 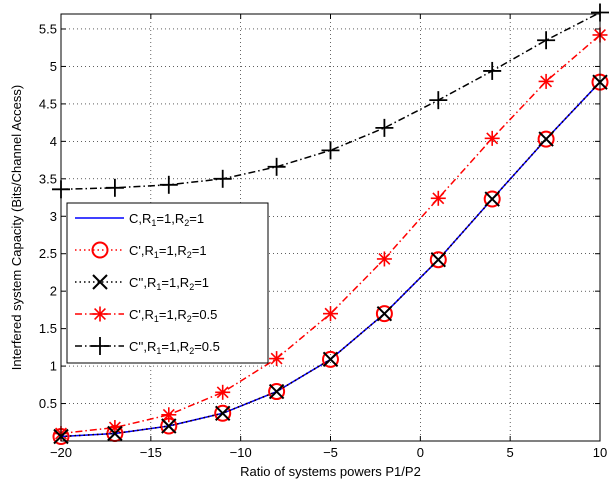 I want to click on legend-label: C'',R1=1,R2=1, so click(x=169, y=283).